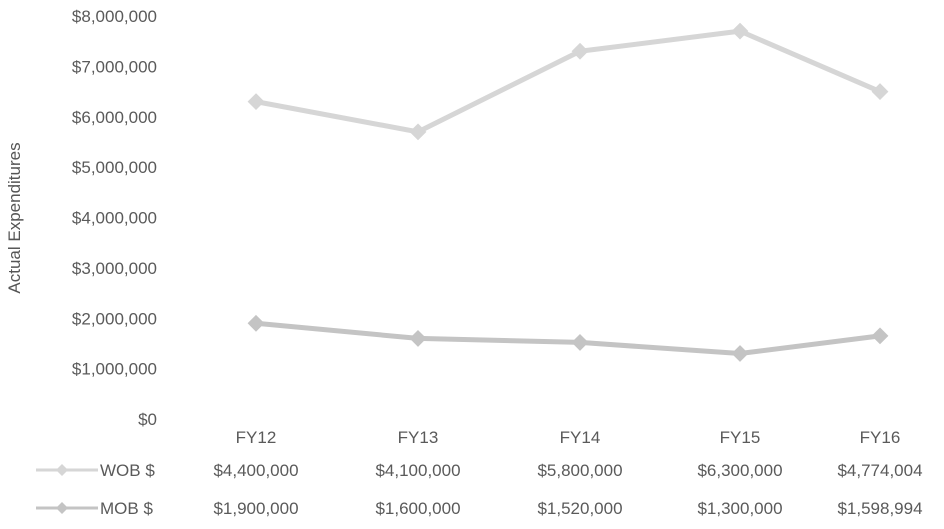  What do you see at coordinates (417, 508) in the screenshot?
I see `data-table-value: $1,600,000` at bounding box center [417, 508].